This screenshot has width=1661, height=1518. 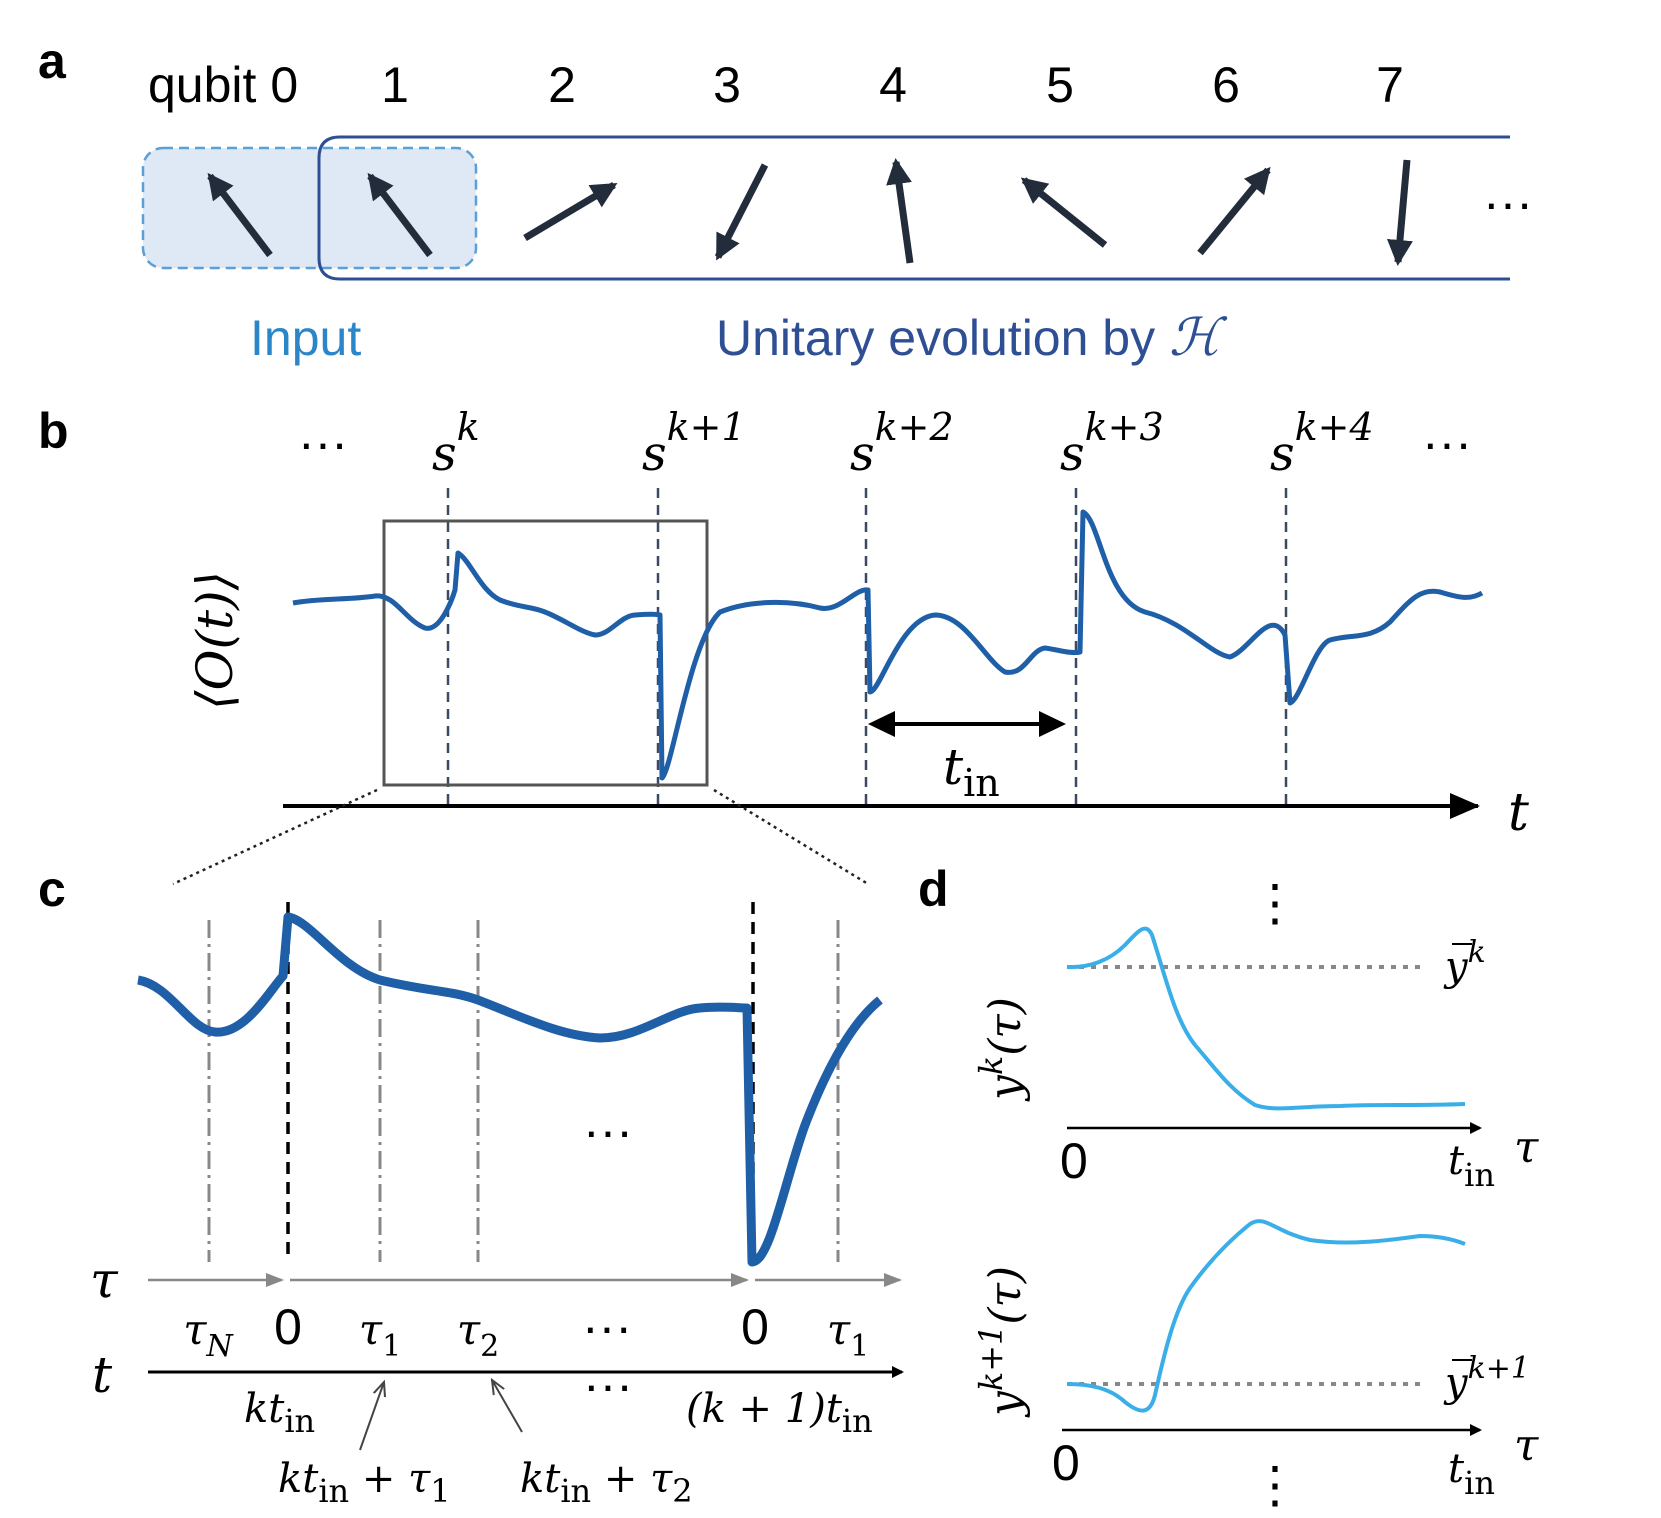 I want to click on plot-k1-x-label: τ, so click(x=1526, y=1445).